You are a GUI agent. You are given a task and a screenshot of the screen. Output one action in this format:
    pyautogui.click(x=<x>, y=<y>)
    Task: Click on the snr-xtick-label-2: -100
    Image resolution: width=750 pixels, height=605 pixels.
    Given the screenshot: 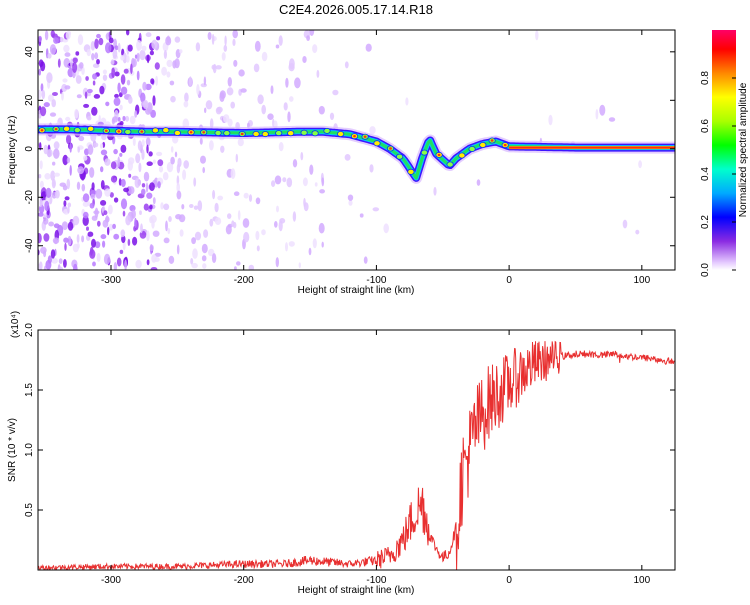 What is the action you would take?
    pyautogui.click(x=376, y=580)
    